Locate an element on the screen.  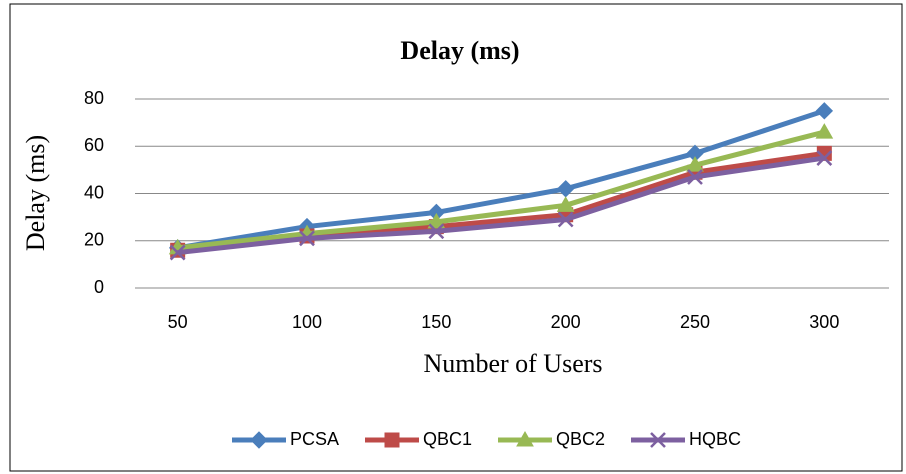
y-tick-label: 40 is located at coordinates (94, 192).